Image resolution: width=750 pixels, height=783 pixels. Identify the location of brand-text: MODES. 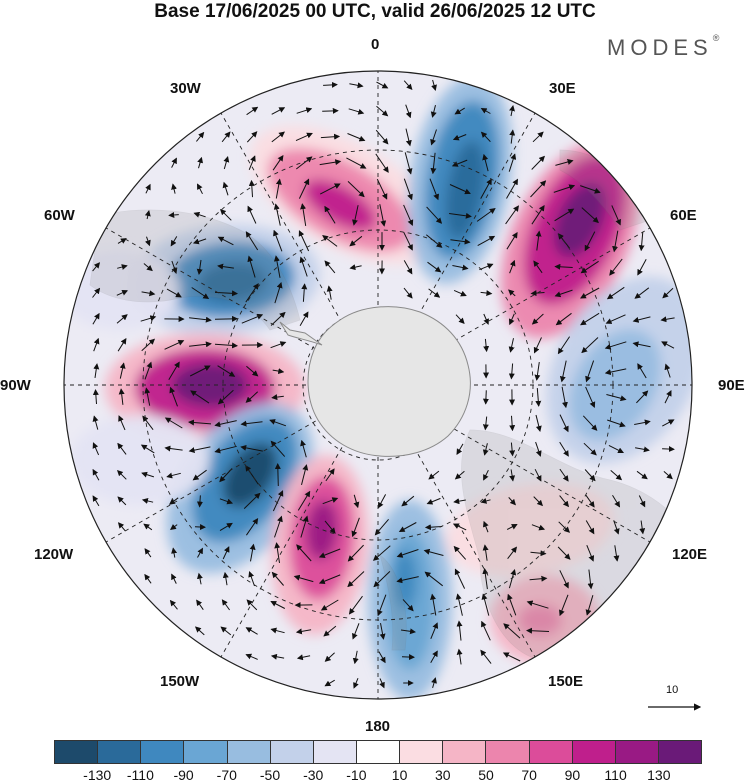
(660, 47).